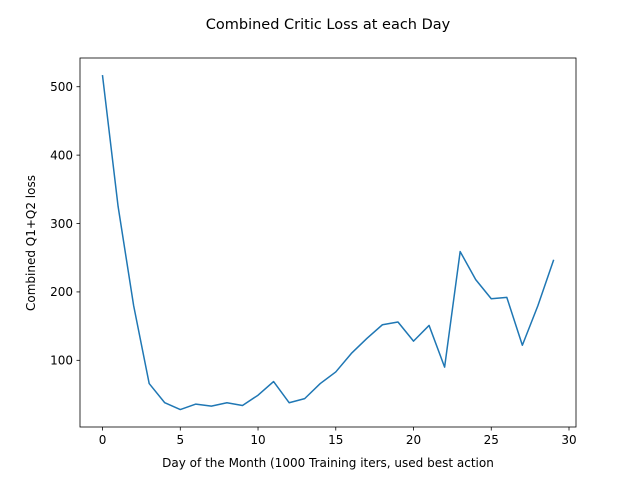  What do you see at coordinates (103, 440) in the screenshot?
I see `x-tick-label: 0` at bounding box center [103, 440].